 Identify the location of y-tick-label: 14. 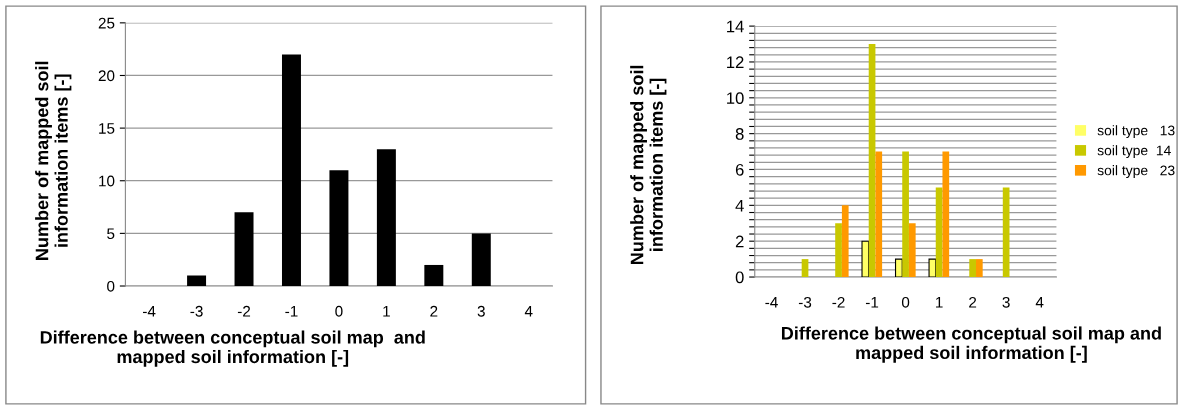
(735, 26).